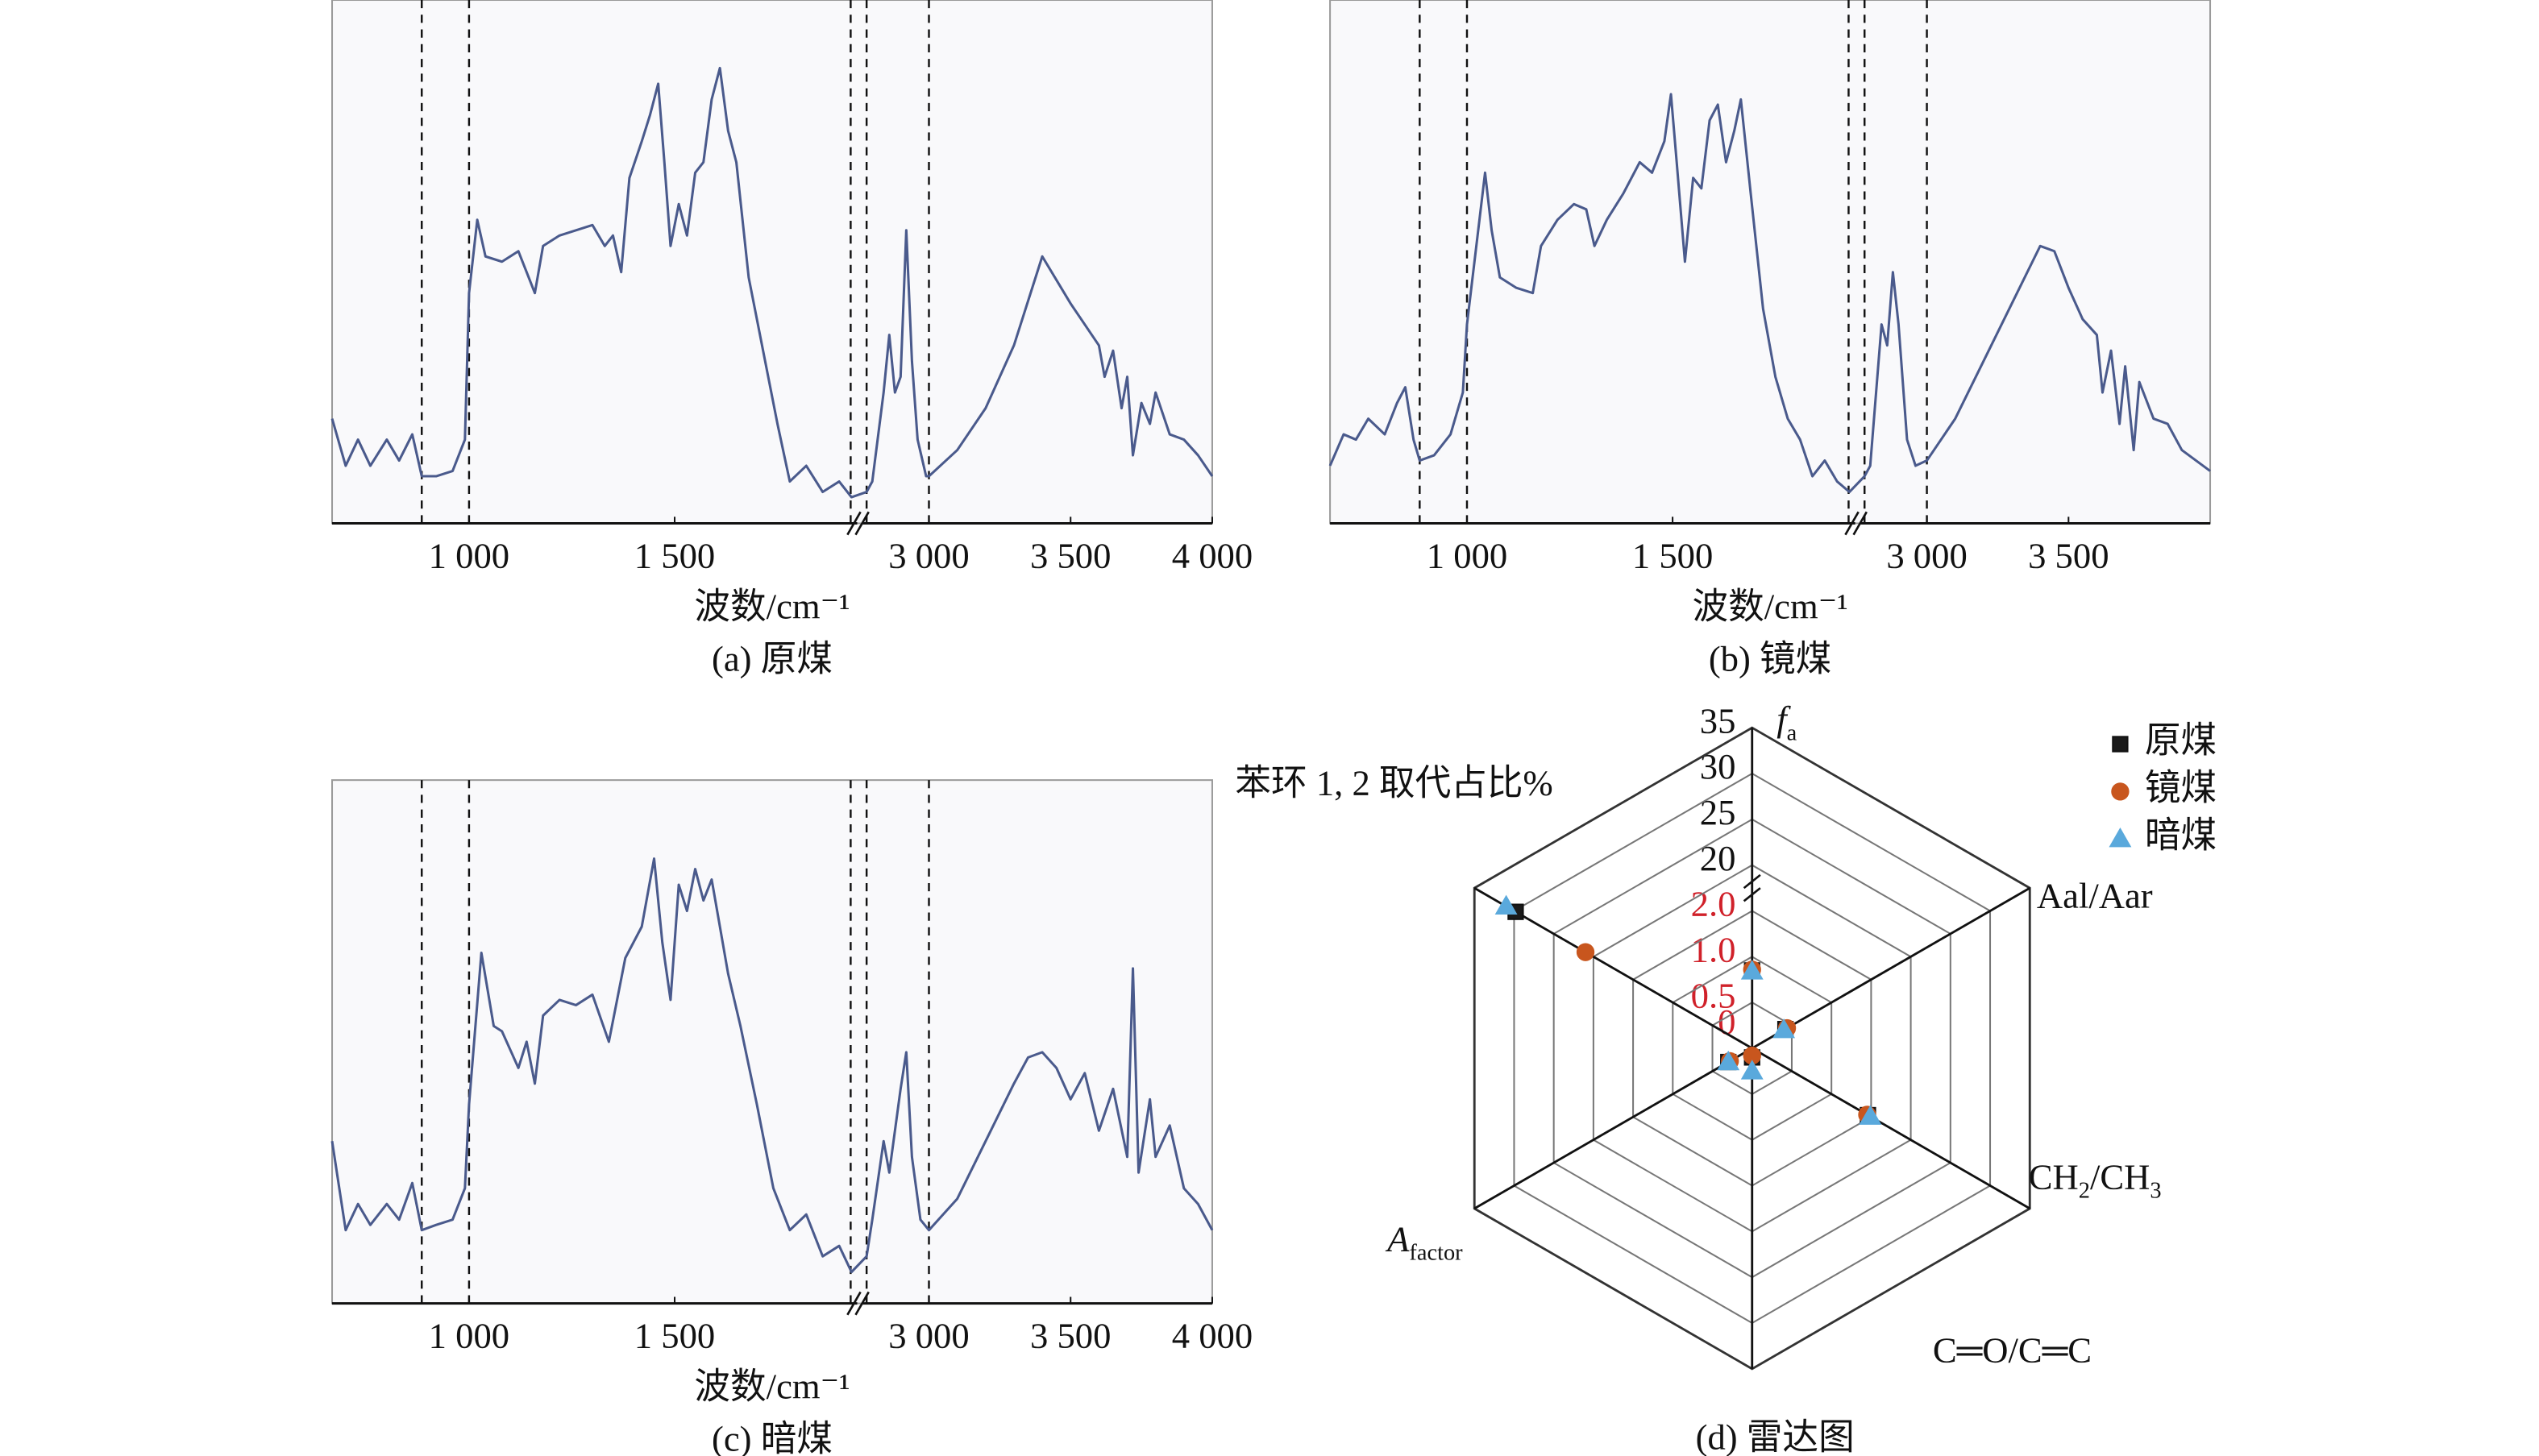  I want to click on legend-label: 暗煤, so click(2181, 835).